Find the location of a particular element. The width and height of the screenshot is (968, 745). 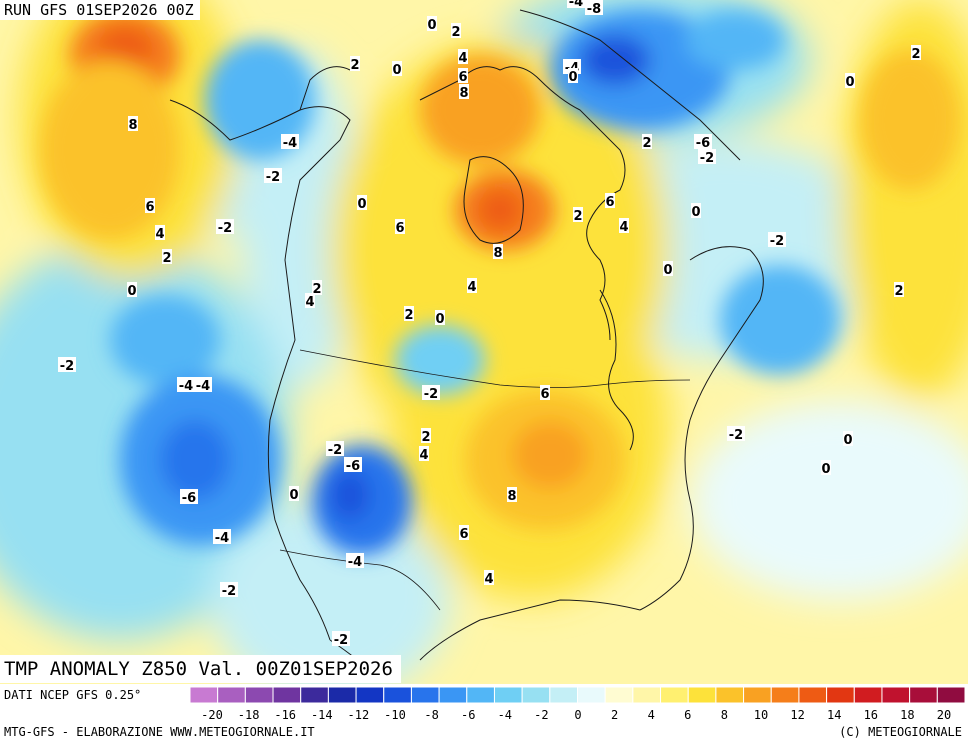

legend-tick-label: -16 is located at coordinates (285, 715).